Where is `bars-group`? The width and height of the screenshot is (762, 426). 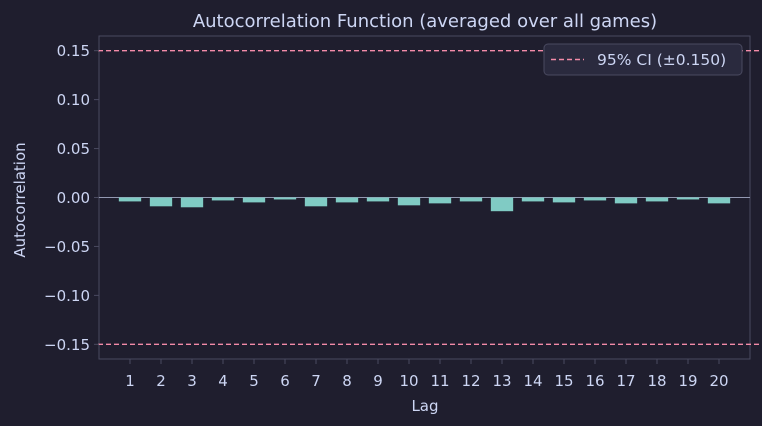
bars-group is located at coordinates (424, 204).